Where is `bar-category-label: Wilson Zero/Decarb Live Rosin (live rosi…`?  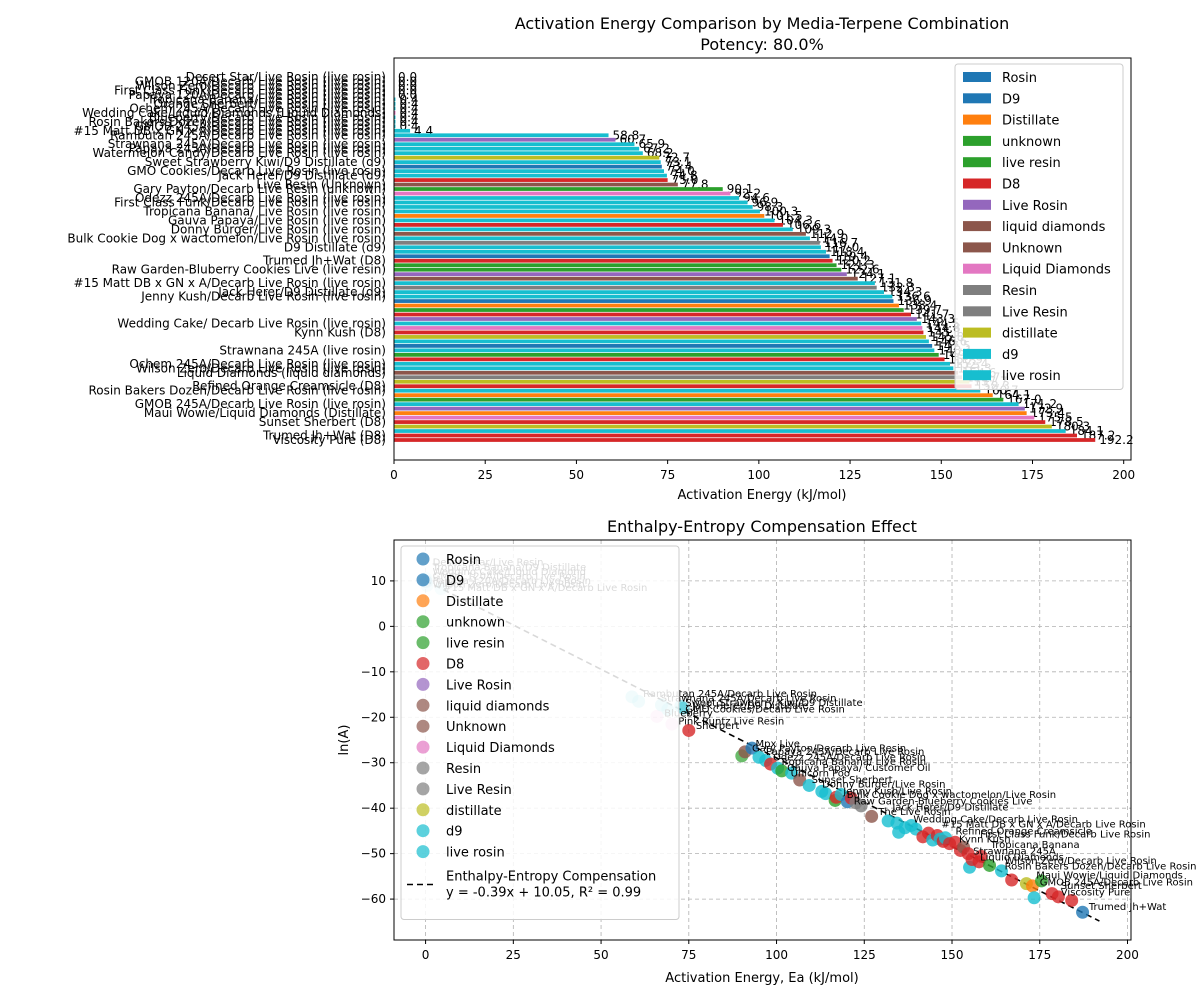 bar-category-label: Wilson Zero/Decarb Live Rosin (live rosi… is located at coordinates (261, 368).